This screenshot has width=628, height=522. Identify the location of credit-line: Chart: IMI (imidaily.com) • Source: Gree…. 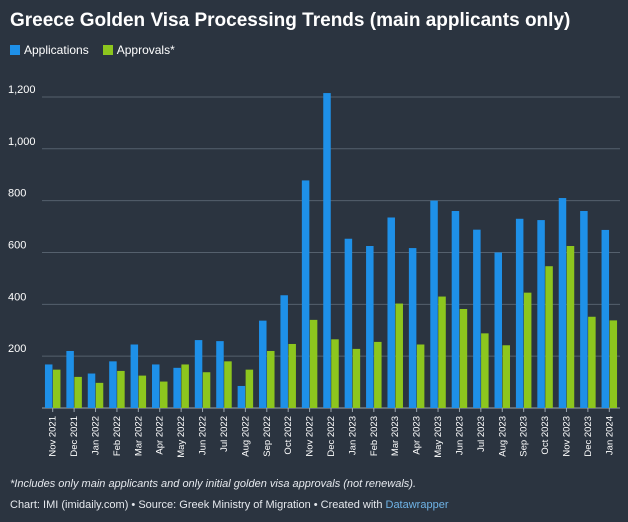
(229, 505).